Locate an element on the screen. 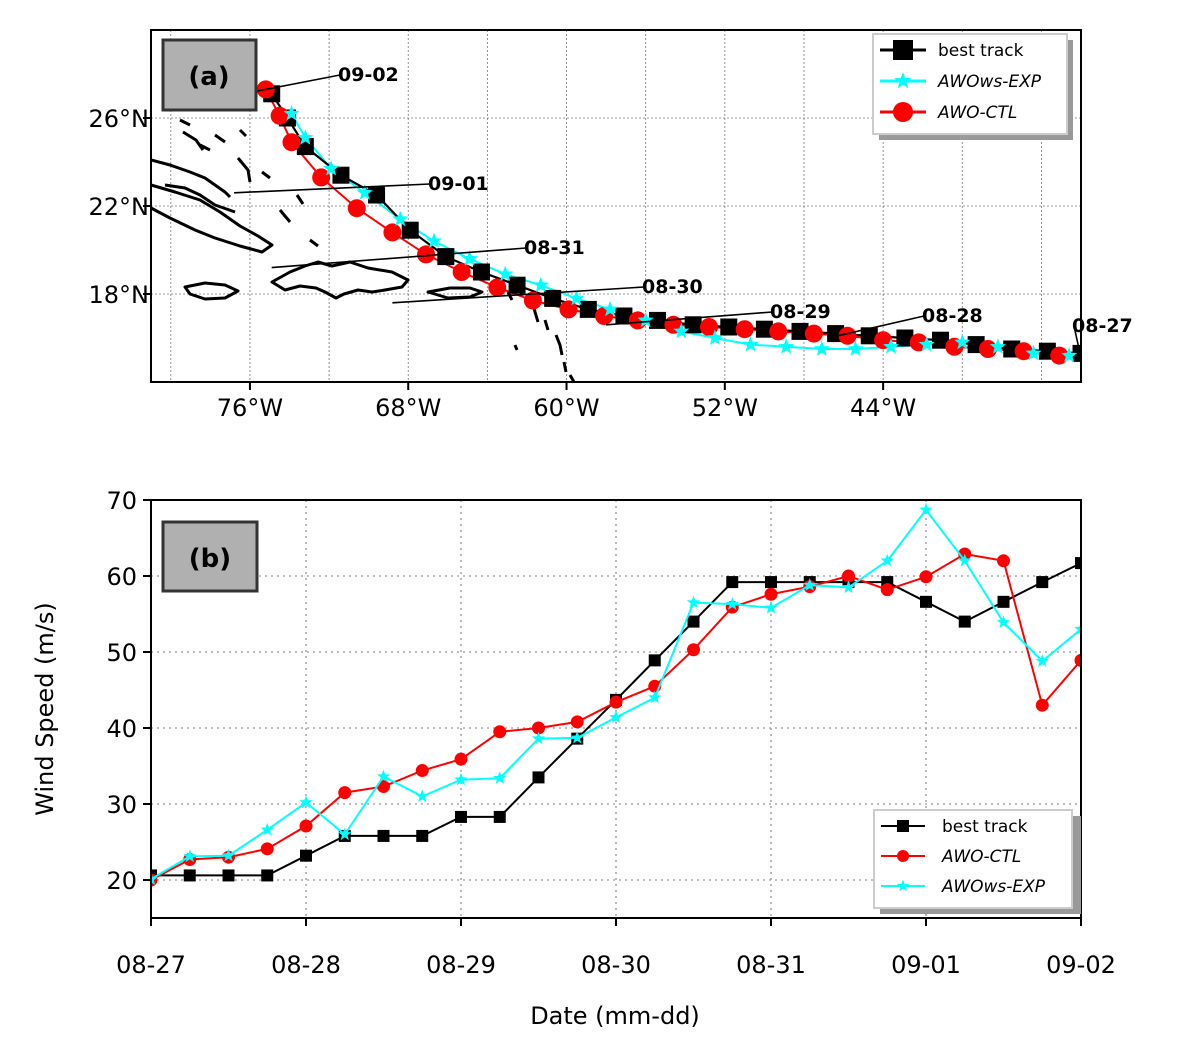 This screenshot has height=1062, width=1183. wind-x-tick-label: 09-02 is located at coordinates (1081, 965).